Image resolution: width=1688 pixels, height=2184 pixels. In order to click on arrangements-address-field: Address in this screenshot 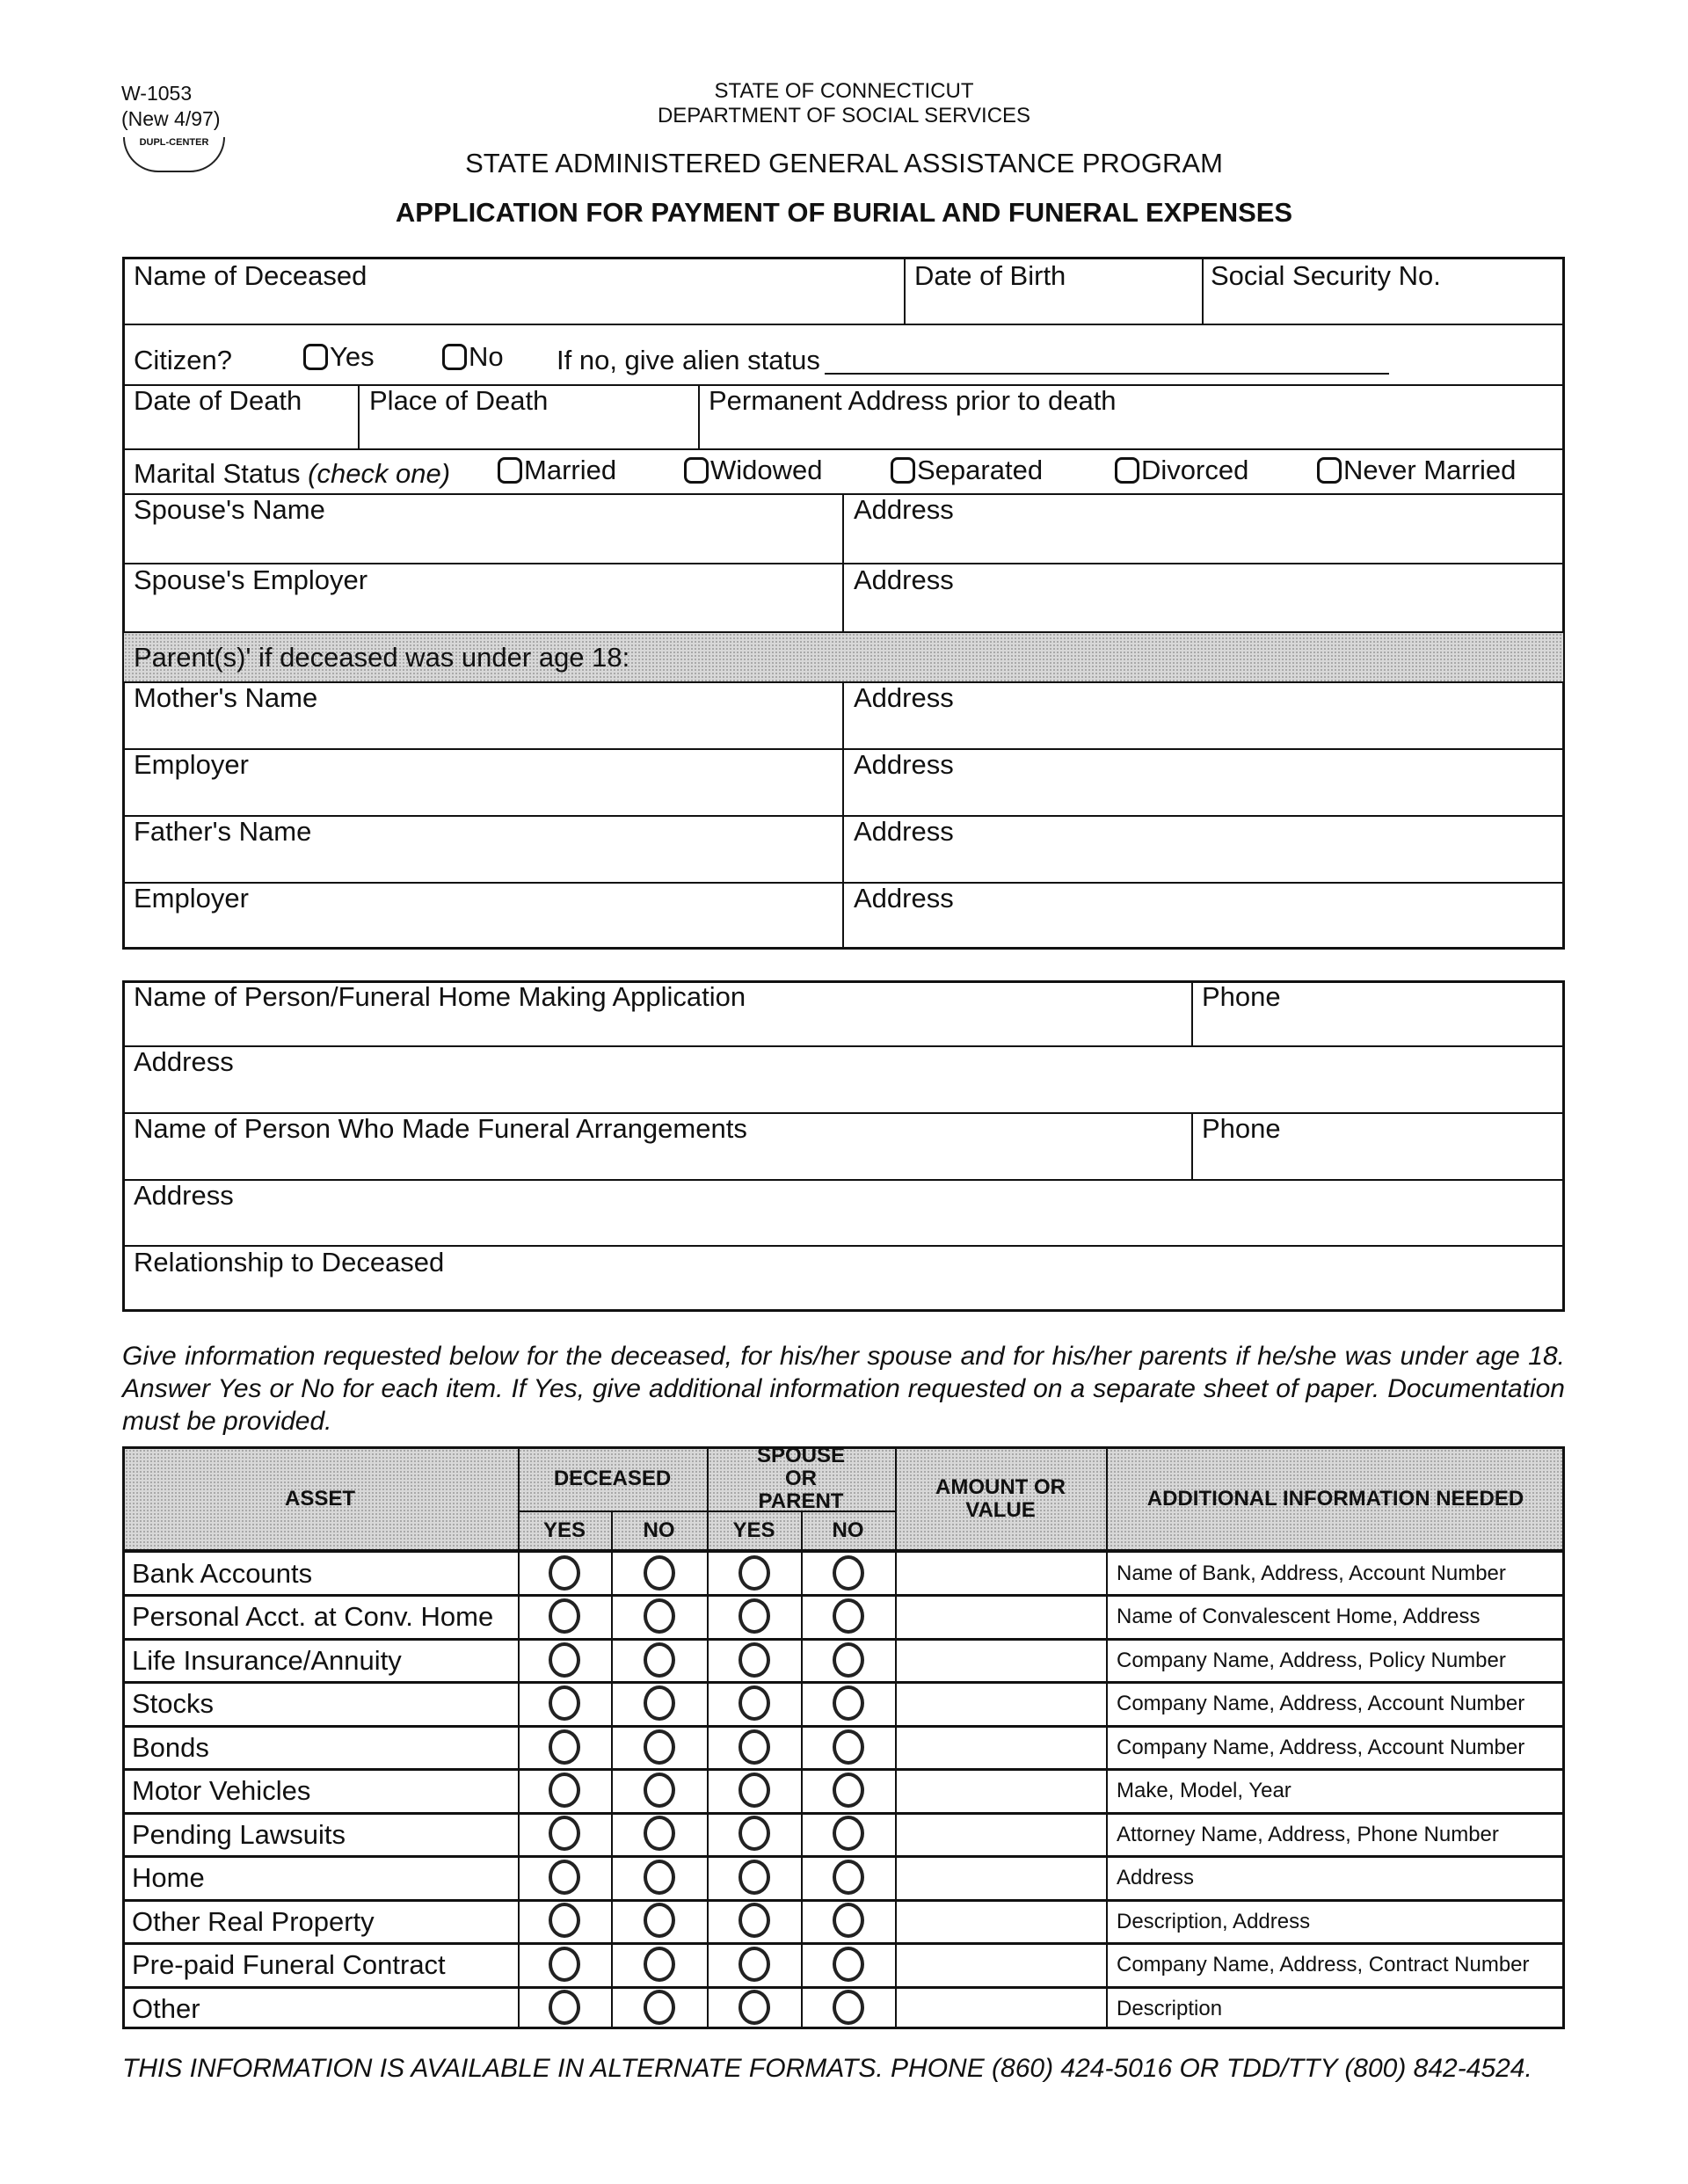, I will do `click(184, 1195)`.